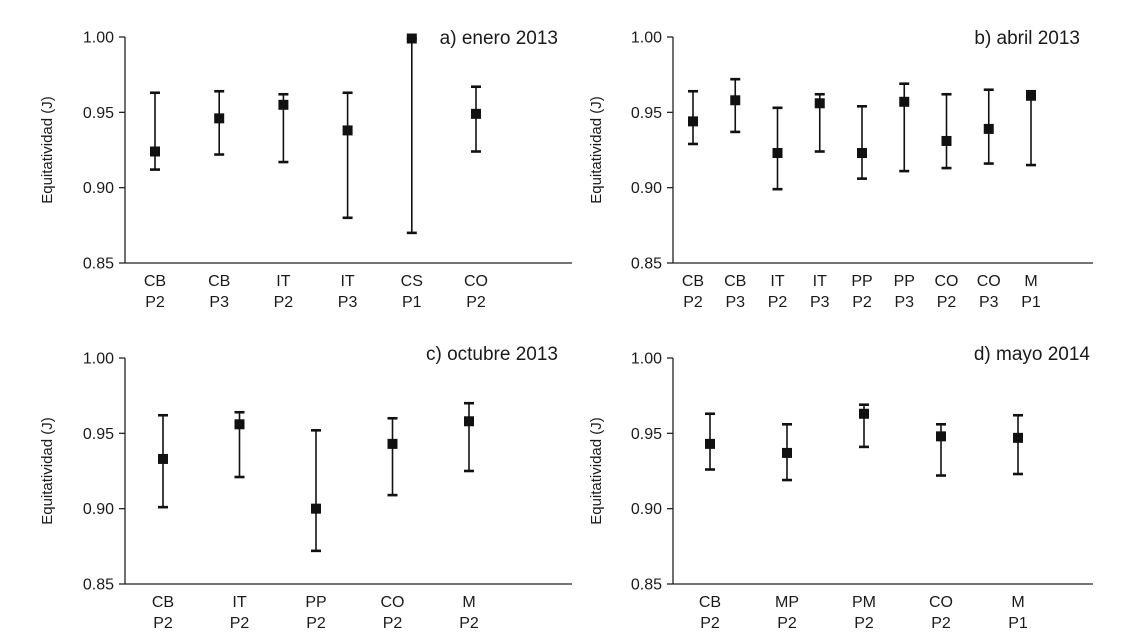 This screenshot has height=634, width=1147. Describe the element at coordinates (864, 602) in the screenshot. I see `x-tick-label: PM` at that location.